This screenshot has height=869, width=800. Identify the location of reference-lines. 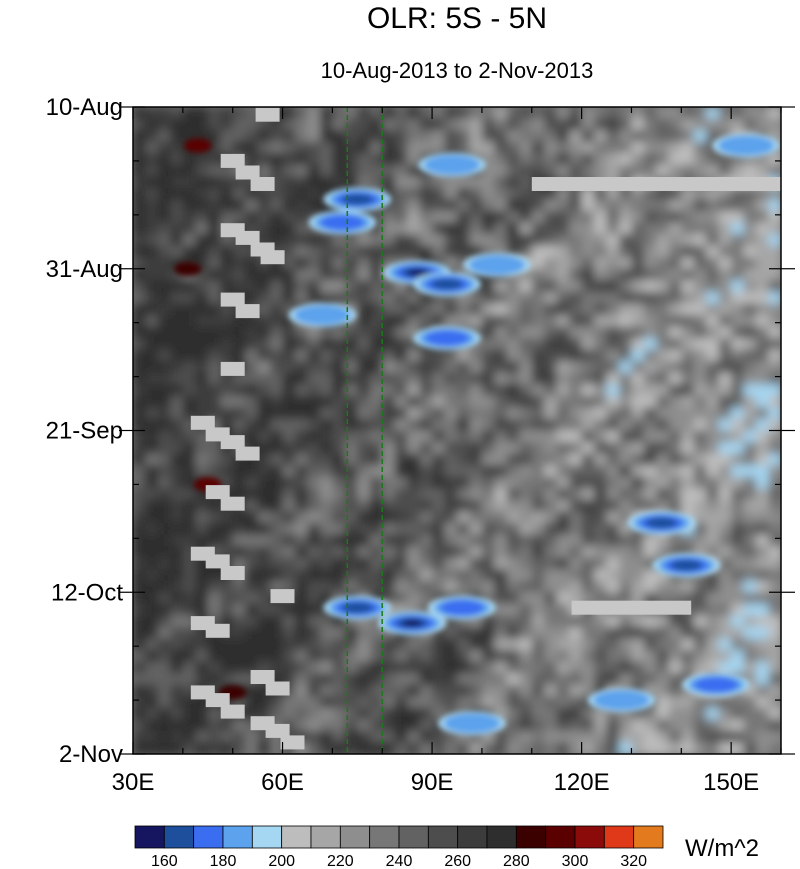
(364, 430).